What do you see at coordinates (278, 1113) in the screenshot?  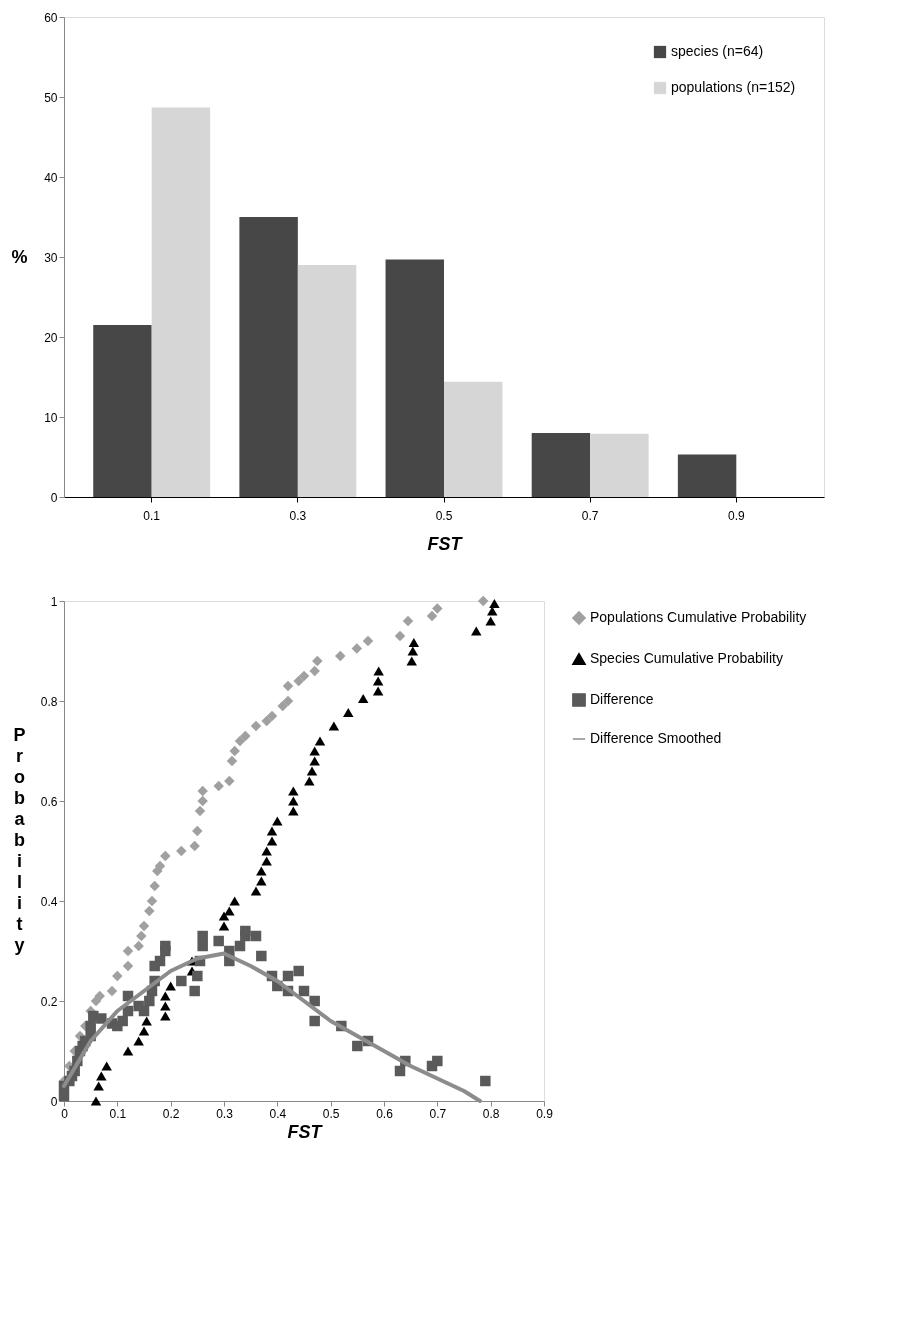 I see `x-tick-label: 0.4` at bounding box center [278, 1113].